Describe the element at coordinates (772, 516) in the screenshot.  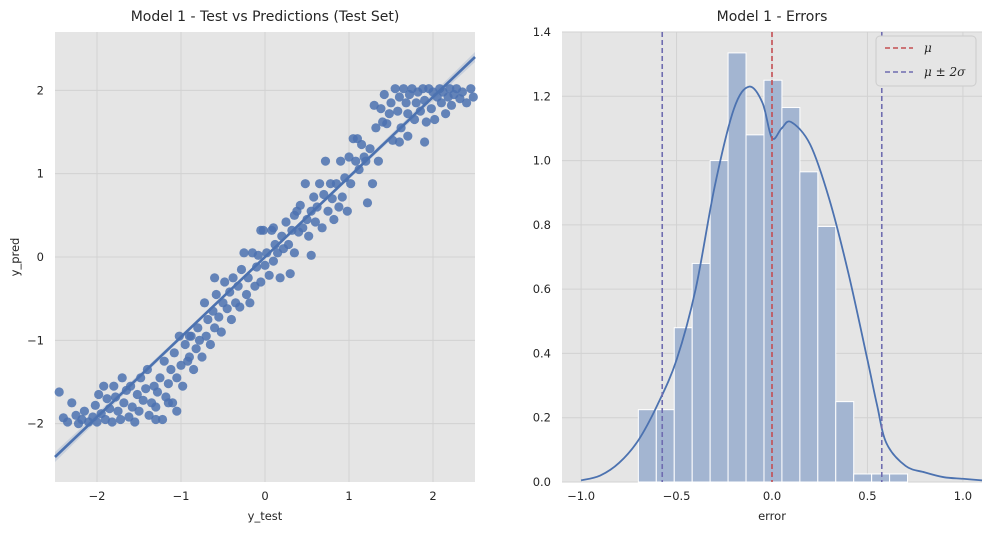
I see `error-x-axis-label: error` at that location.